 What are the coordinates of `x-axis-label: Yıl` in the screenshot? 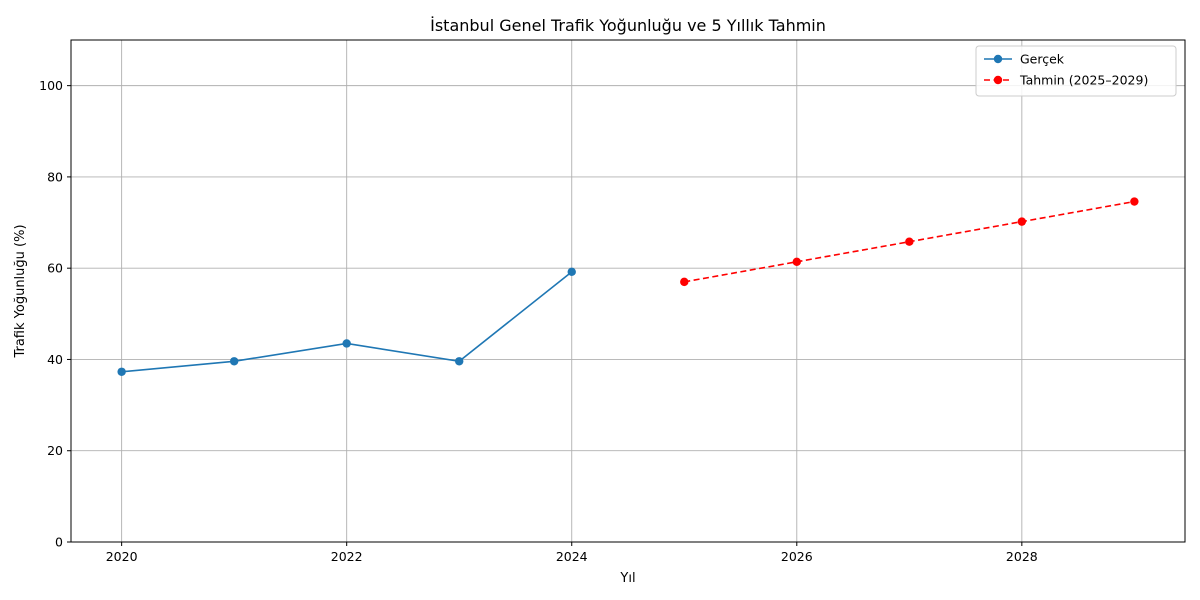 It's located at (627, 578).